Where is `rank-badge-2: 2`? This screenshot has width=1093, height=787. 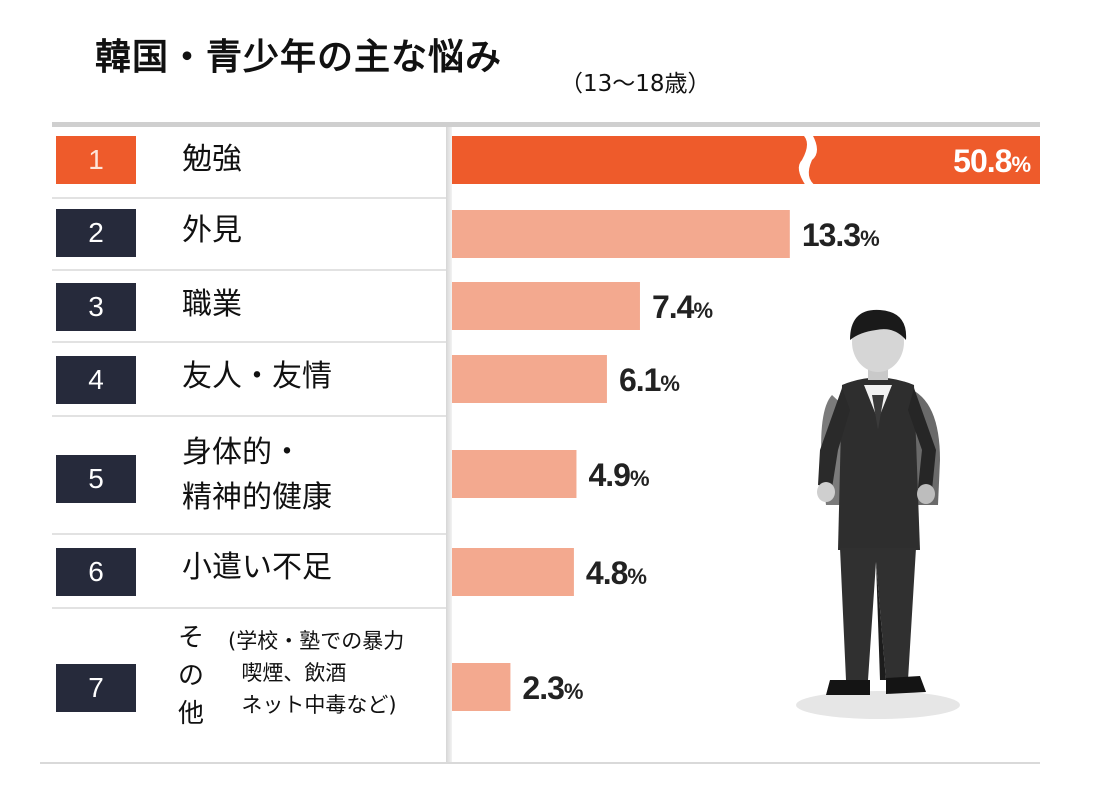 rank-badge-2: 2 is located at coordinates (96, 233).